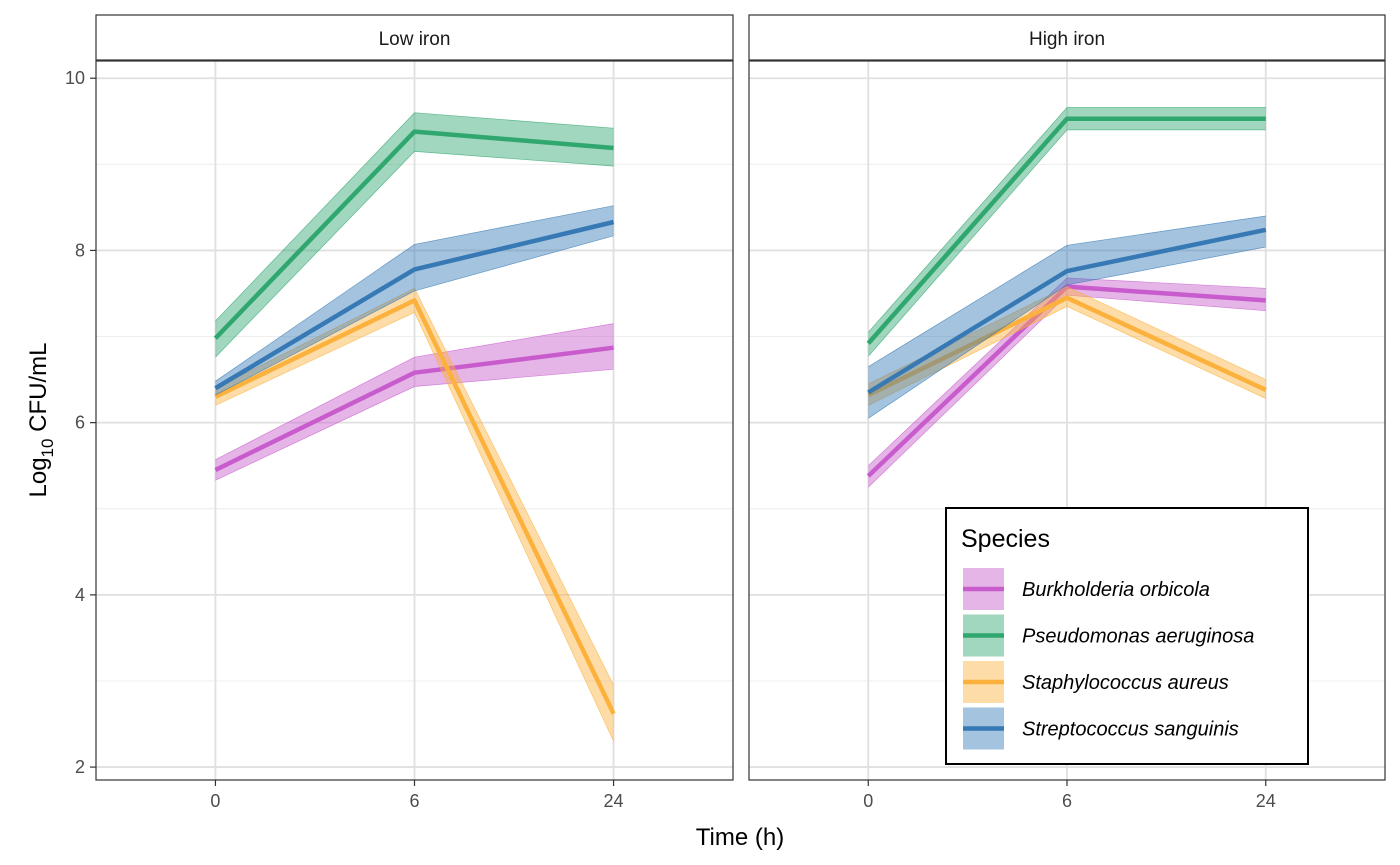 The height and width of the screenshot is (865, 1400). I want to click on legend-item-pseudomonas-aeruginosa: Pseudomonas aeruginosa, so click(1108, 635).